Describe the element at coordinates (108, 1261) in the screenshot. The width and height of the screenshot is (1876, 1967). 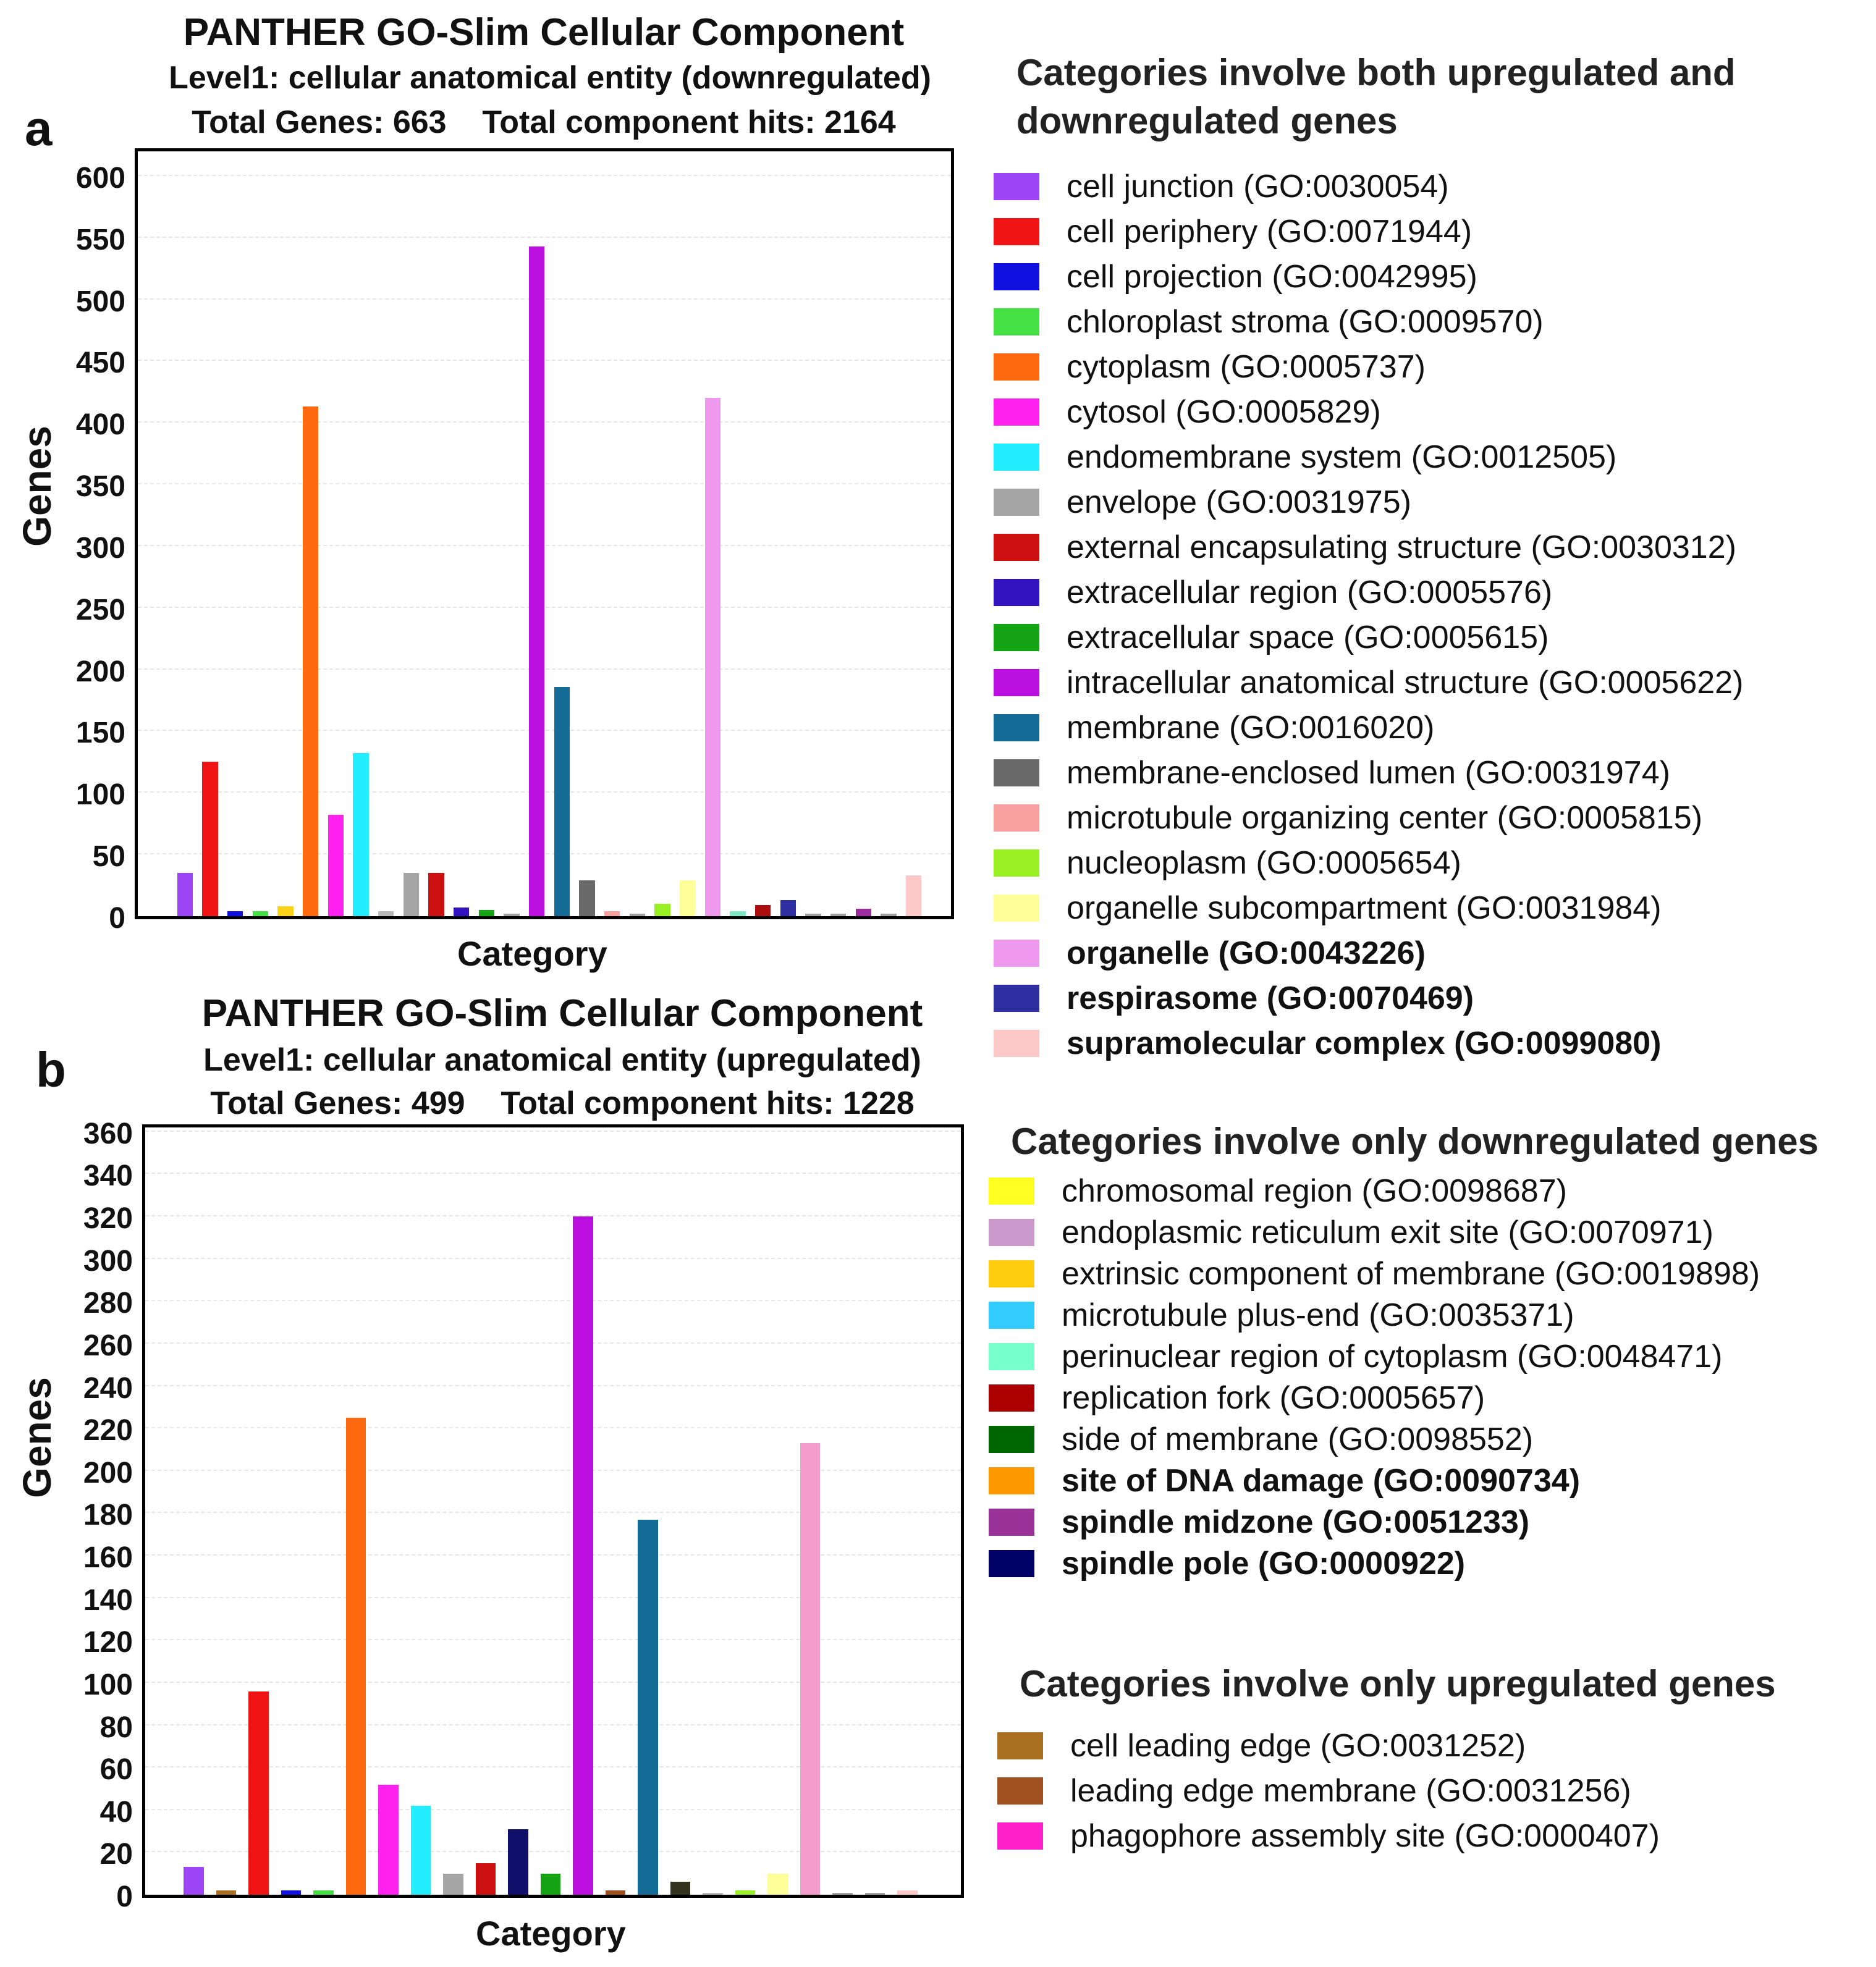
I see `chart-b-ytick-label: 300` at that location.